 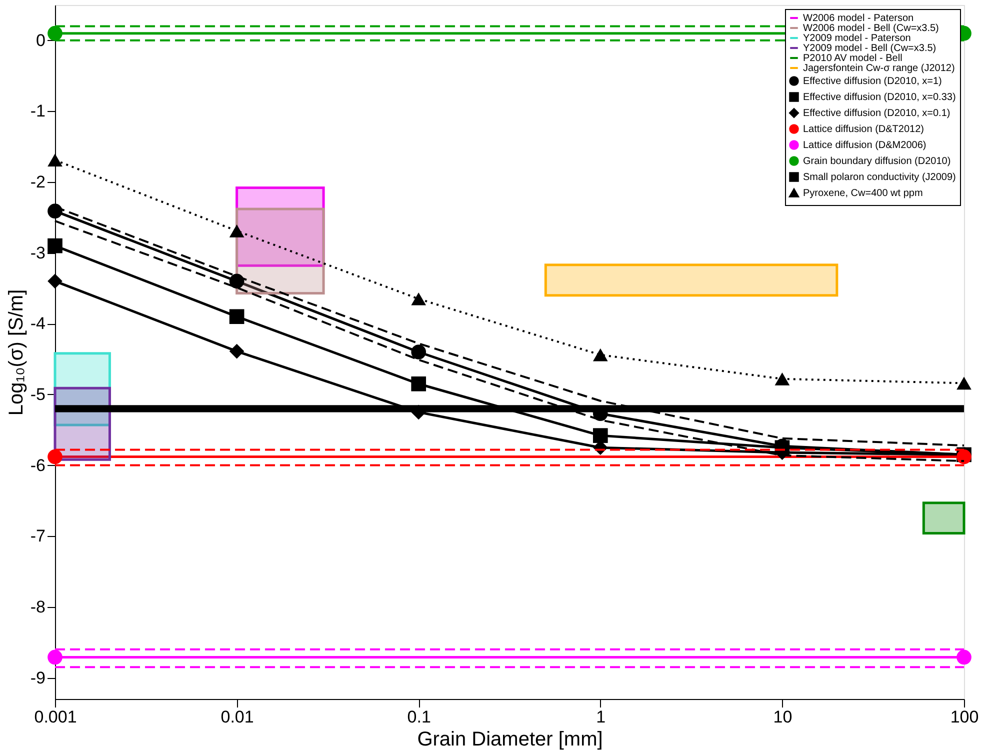 What do you see at coordinates (871, 28) in the screenshot?
I see `legend-label: W2006 model - Bell (Cw=x3.5)` at bounding box center [871, 28].